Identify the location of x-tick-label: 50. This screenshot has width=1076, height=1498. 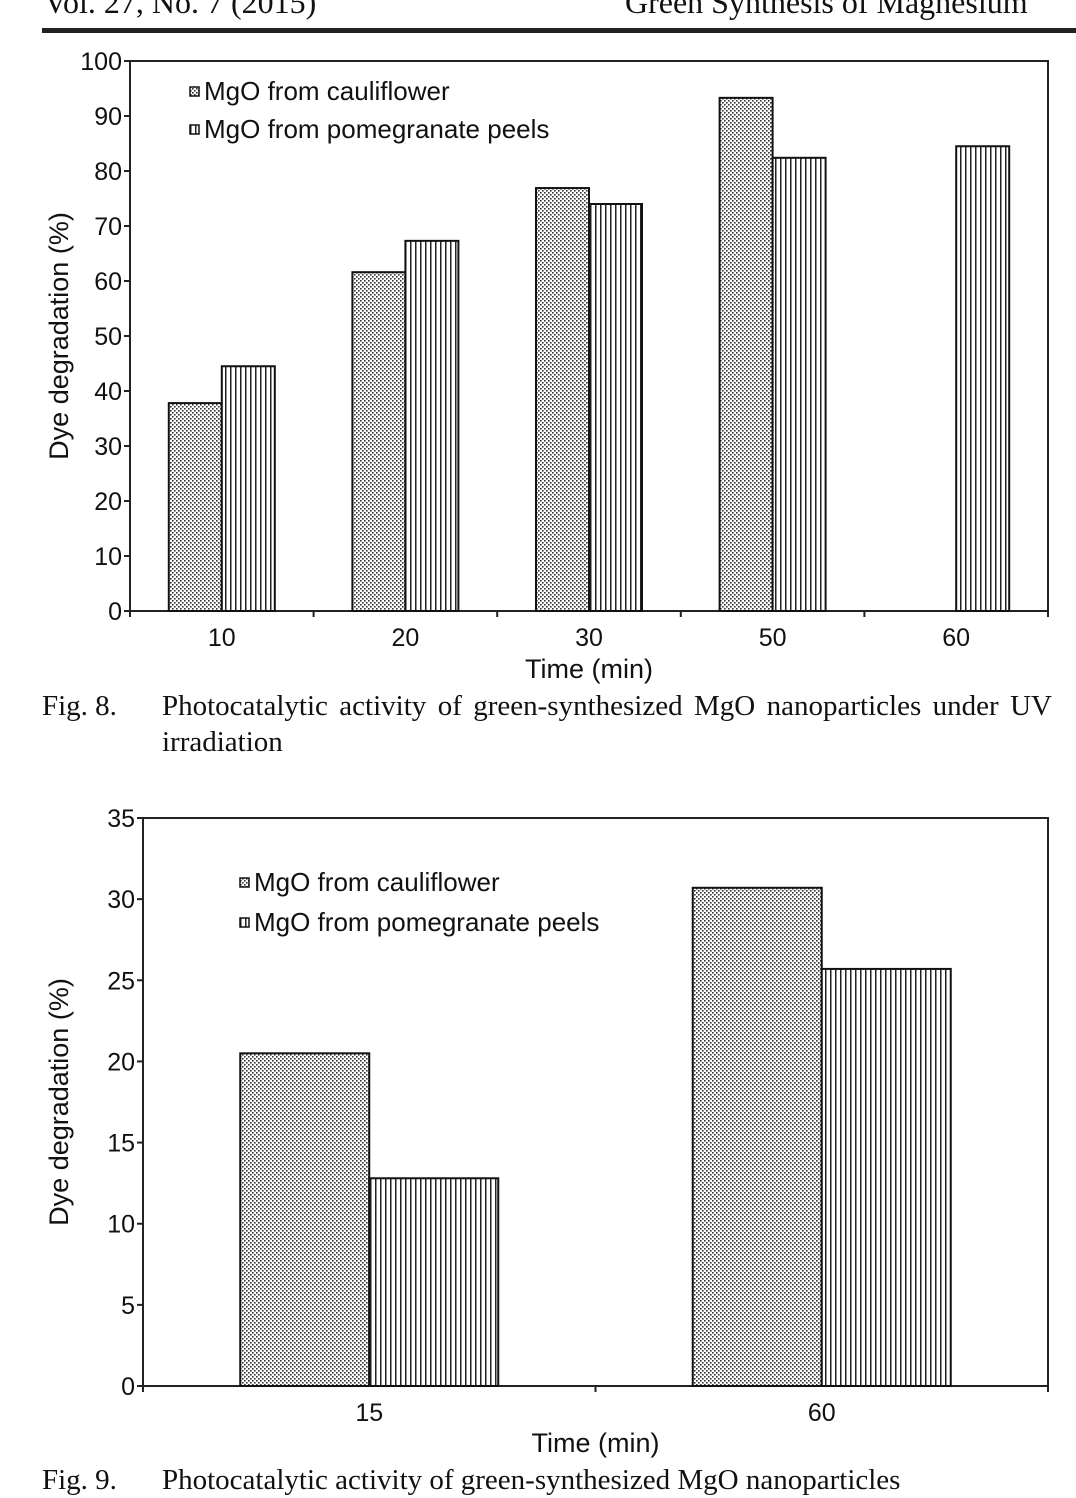
(773, 638).